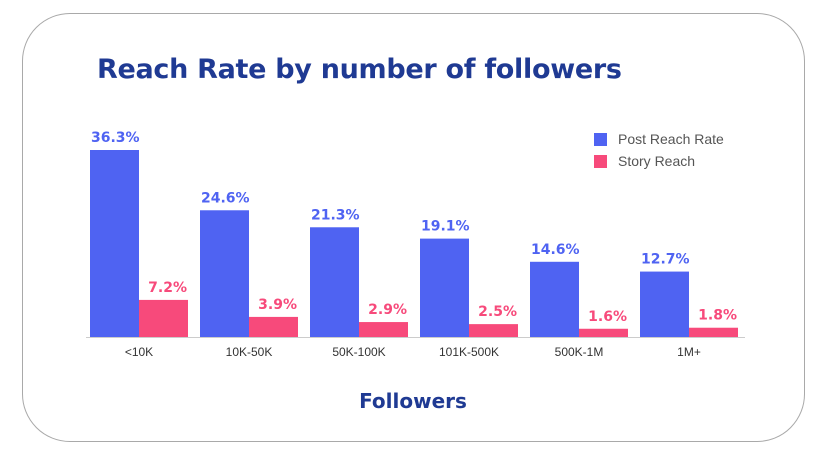 This screenshot has width=826, height=469. Describe the element at coordinates (167, 288) in the screenshot. I see `data-label-story: 7.2%` at that location.